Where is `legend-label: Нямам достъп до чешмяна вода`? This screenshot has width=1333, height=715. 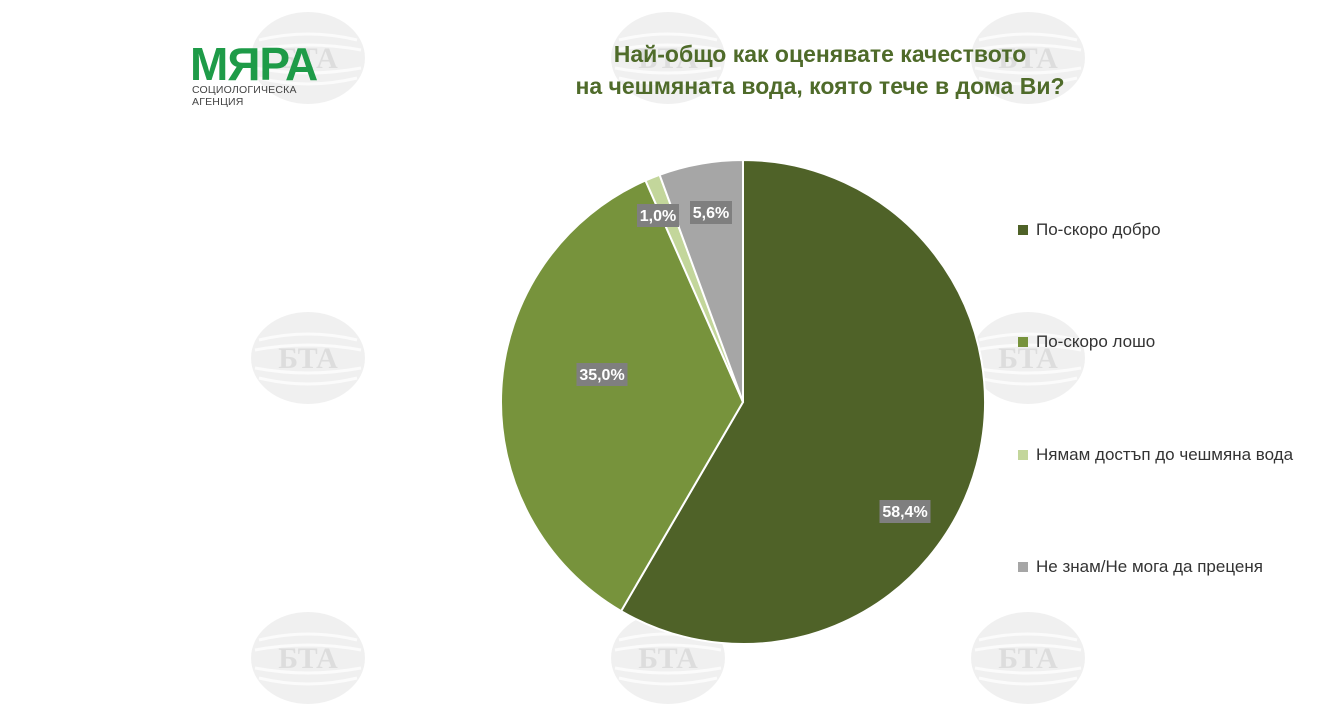 legend-label: Нямам достъп до чешмяна вода is located at coordinates (1165, 454).